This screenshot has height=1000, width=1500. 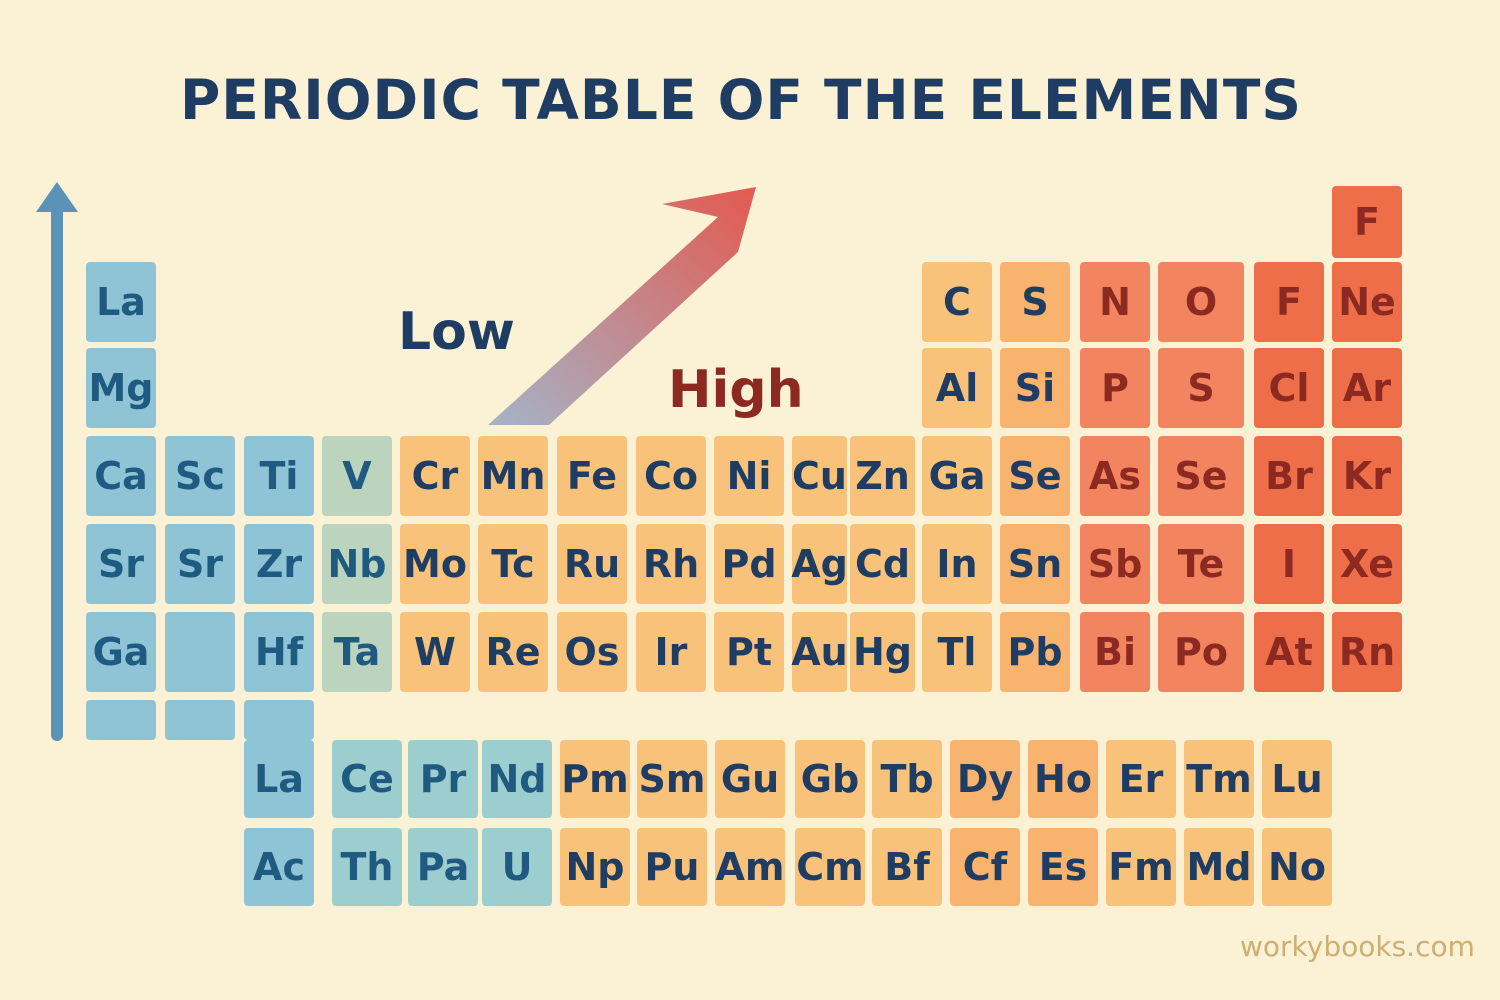 What do you see at coordinates (1289, 476) in the screenshot?
I see `element-cell: Br` at bounding box center [1289, 476].